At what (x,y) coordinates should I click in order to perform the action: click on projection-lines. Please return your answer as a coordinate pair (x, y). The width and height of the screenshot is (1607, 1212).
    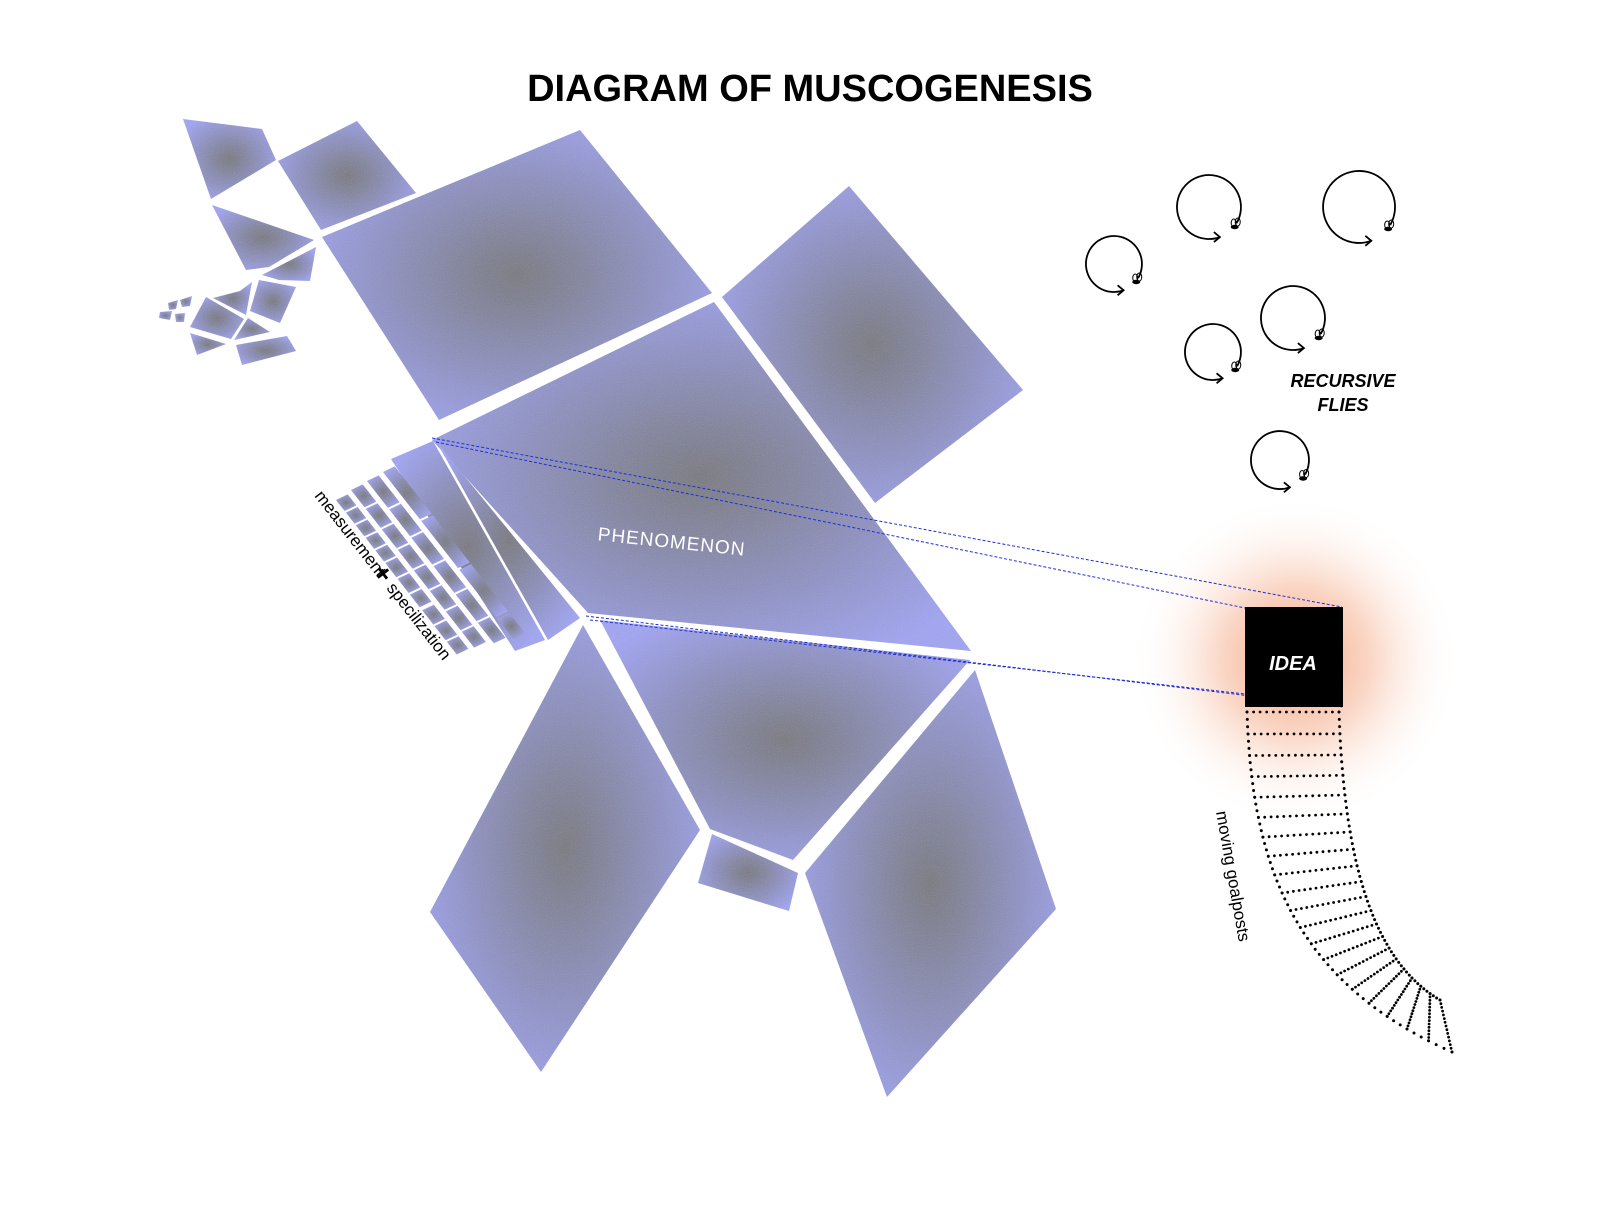
    Looking at the image, I should click on (887, 572).